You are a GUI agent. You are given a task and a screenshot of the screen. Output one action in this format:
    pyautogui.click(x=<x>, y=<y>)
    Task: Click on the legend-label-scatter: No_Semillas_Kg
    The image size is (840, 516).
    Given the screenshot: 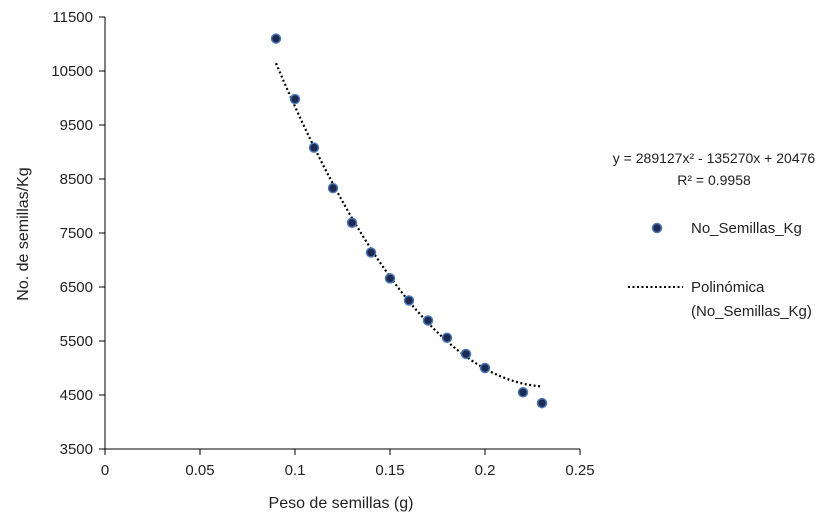 What is the action you would take?
    pyautogui.click(x=746, y=228)
    